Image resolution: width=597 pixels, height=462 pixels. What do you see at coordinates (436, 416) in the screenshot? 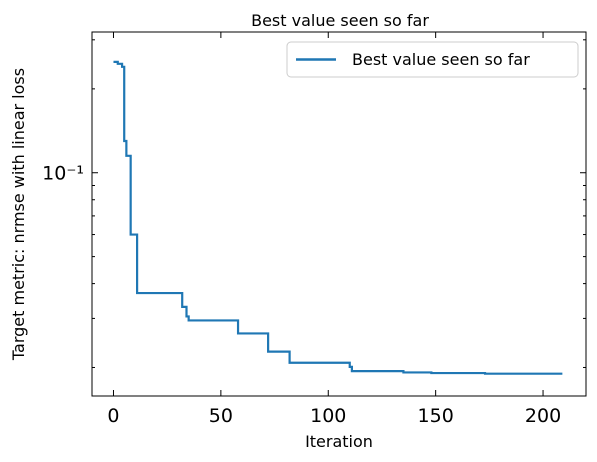
I see `x-tick-label: 150` at bounding box center [436, 416].